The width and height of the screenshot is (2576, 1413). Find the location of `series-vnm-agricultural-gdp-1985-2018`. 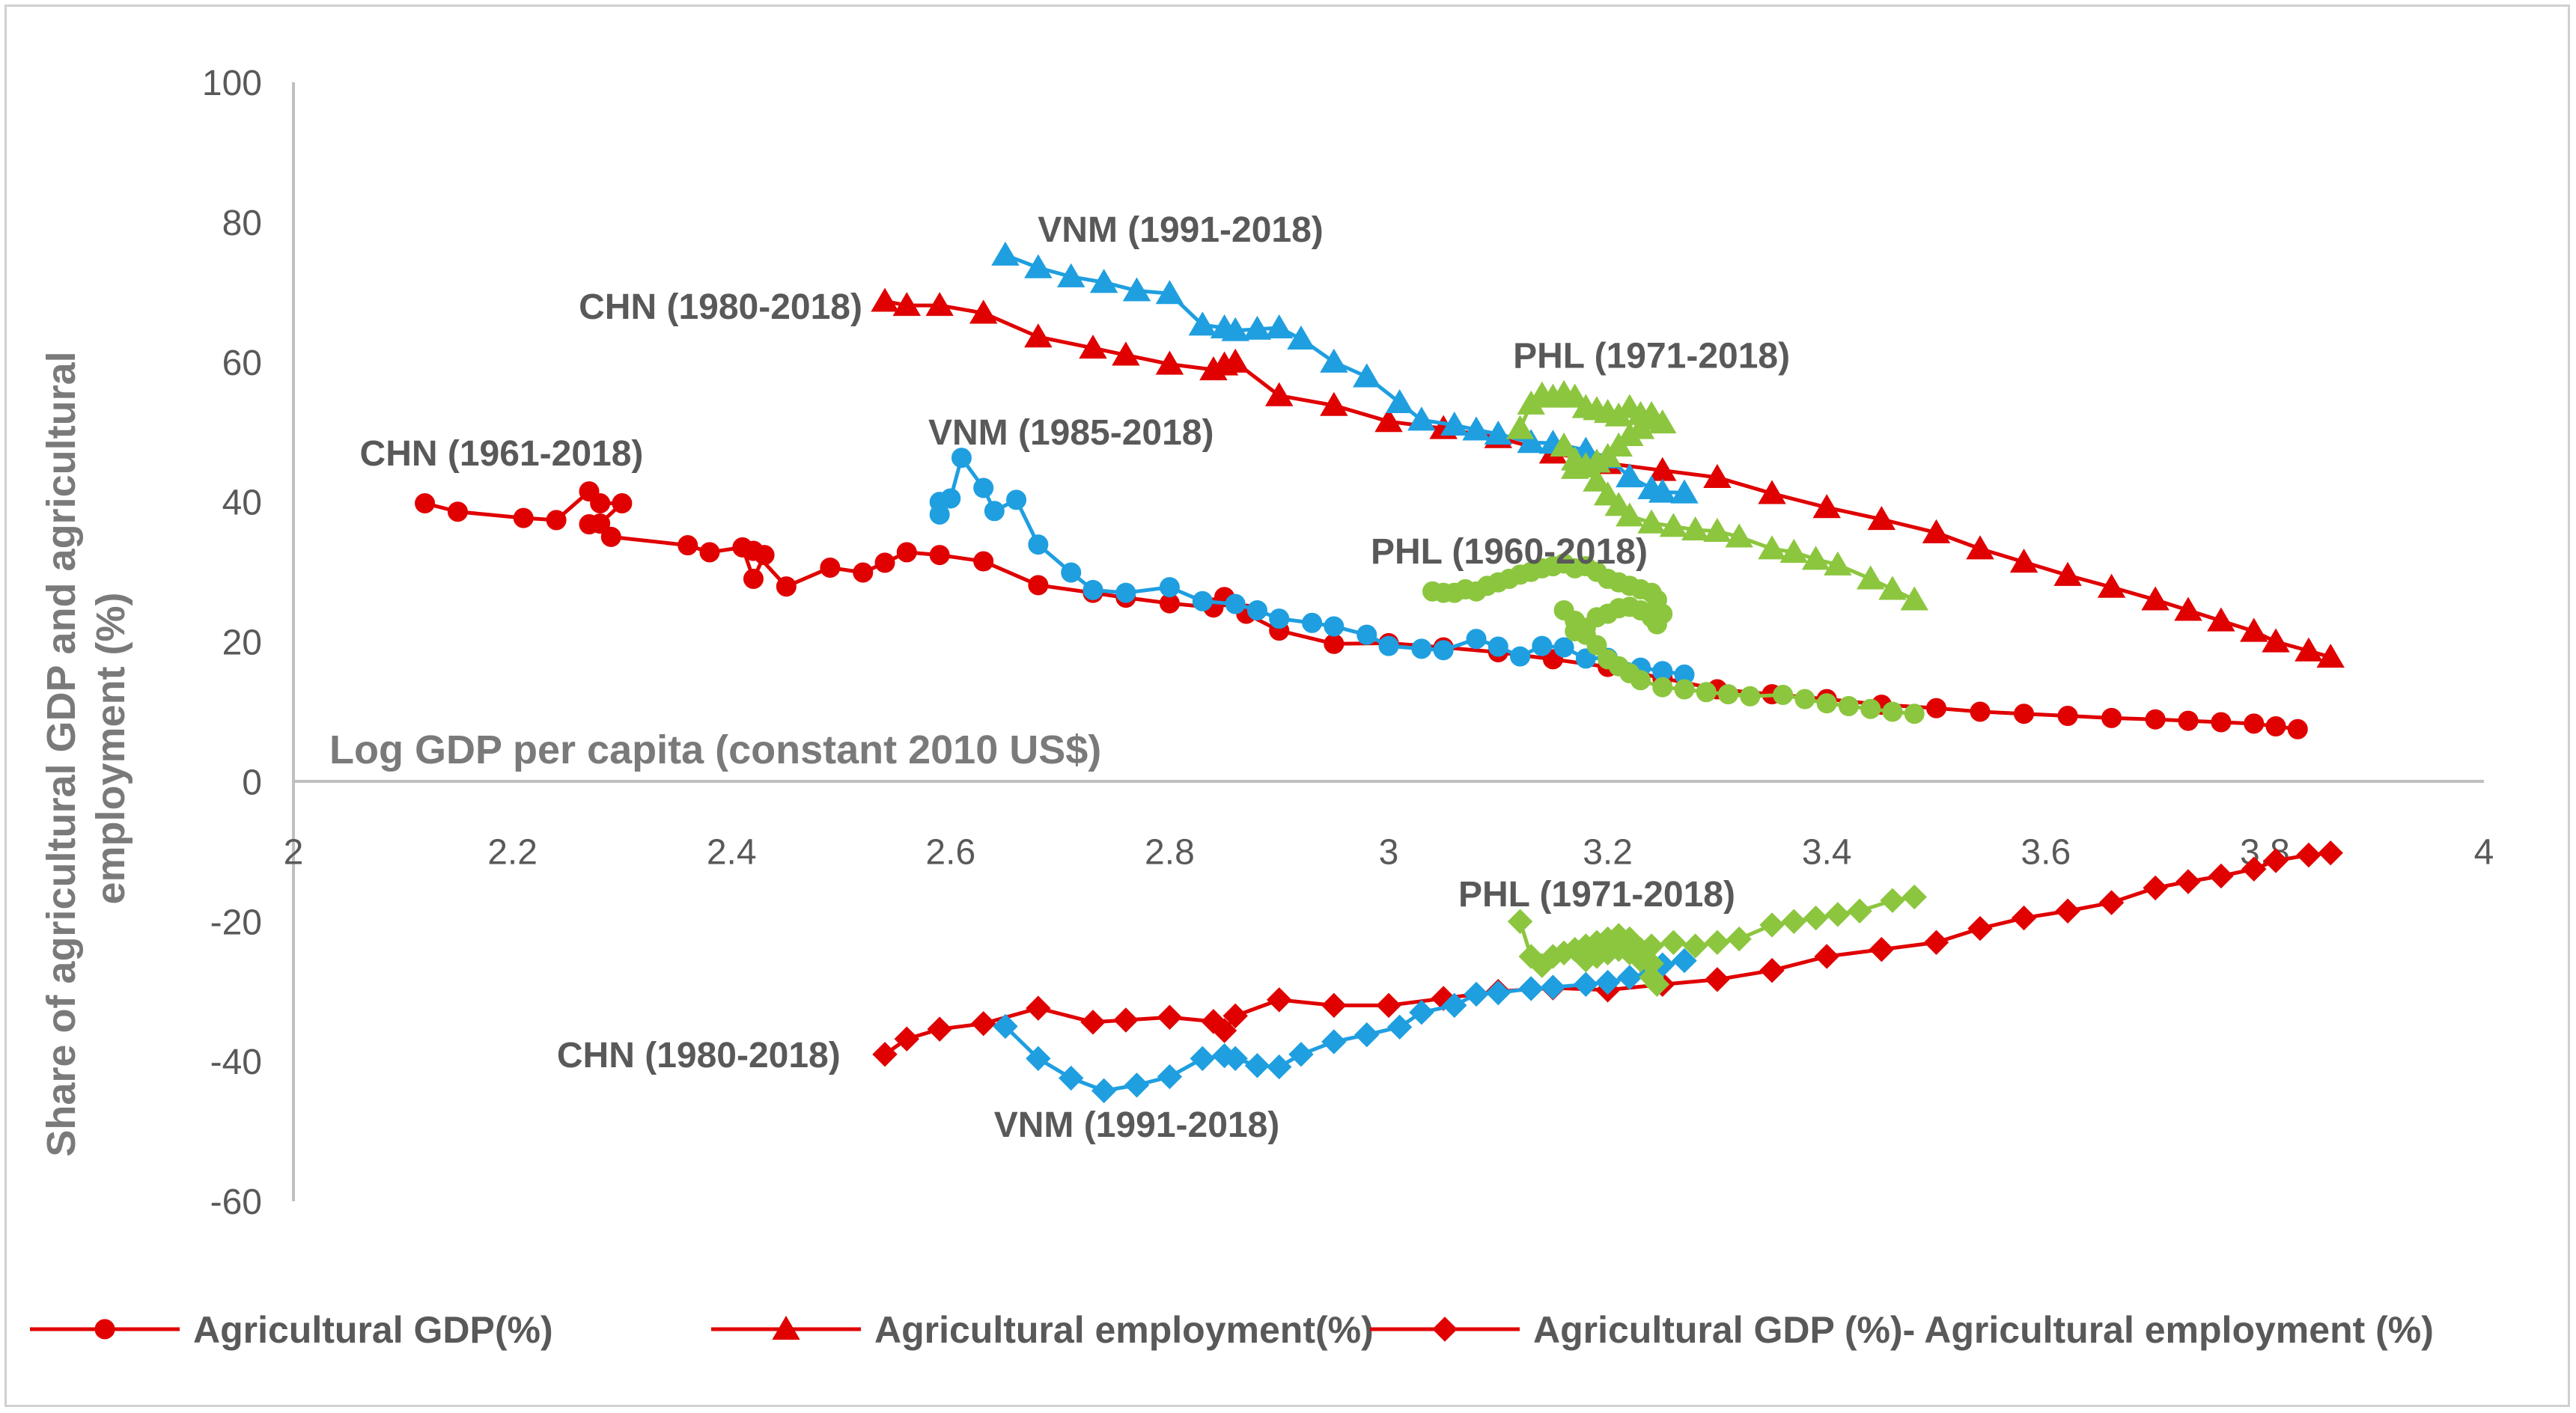

series-vnm-agricultural-gdp-1985-2018 is located at coordinates (1312, 566).